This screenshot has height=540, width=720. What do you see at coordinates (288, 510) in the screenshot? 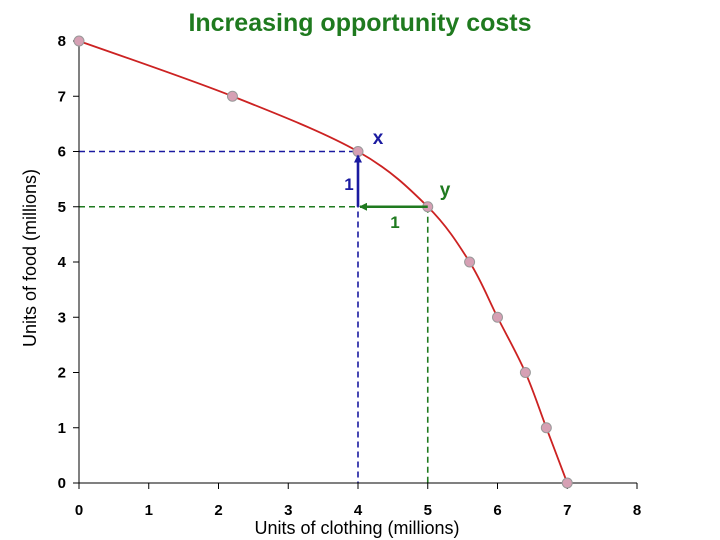
I see `x-tick-label: 3` at bounding box center [288, 510].